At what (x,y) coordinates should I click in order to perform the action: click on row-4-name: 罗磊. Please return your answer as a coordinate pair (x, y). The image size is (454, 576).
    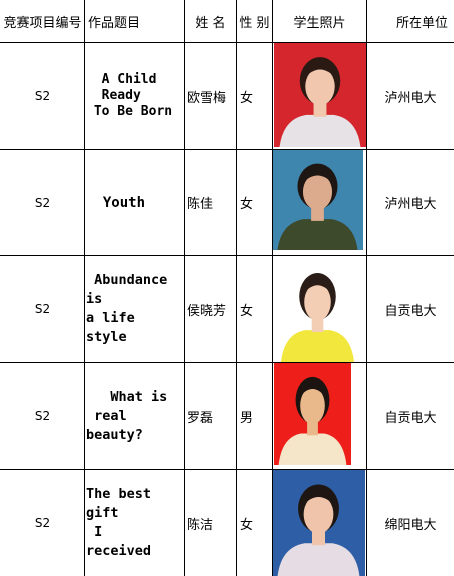
    Looking at the image, I should click on (200, 418).